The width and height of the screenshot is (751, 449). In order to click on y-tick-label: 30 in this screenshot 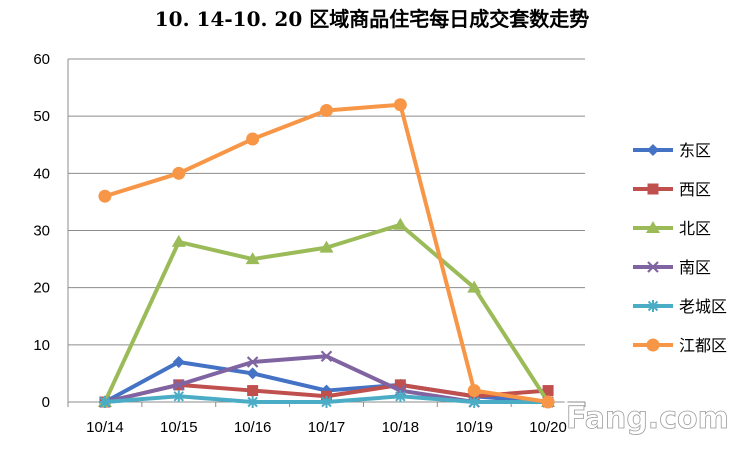, I will do `click(41, 231)`.